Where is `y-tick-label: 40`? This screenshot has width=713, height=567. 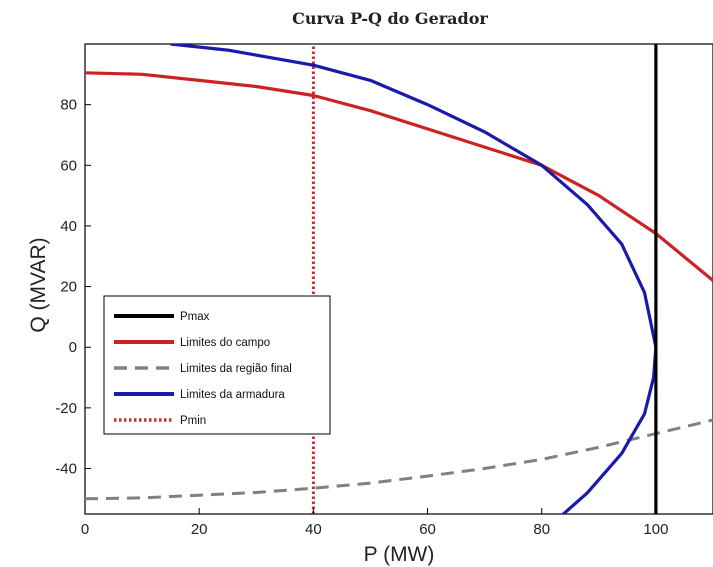
y-tick-label: 40 is located at coordinates (68, 226).